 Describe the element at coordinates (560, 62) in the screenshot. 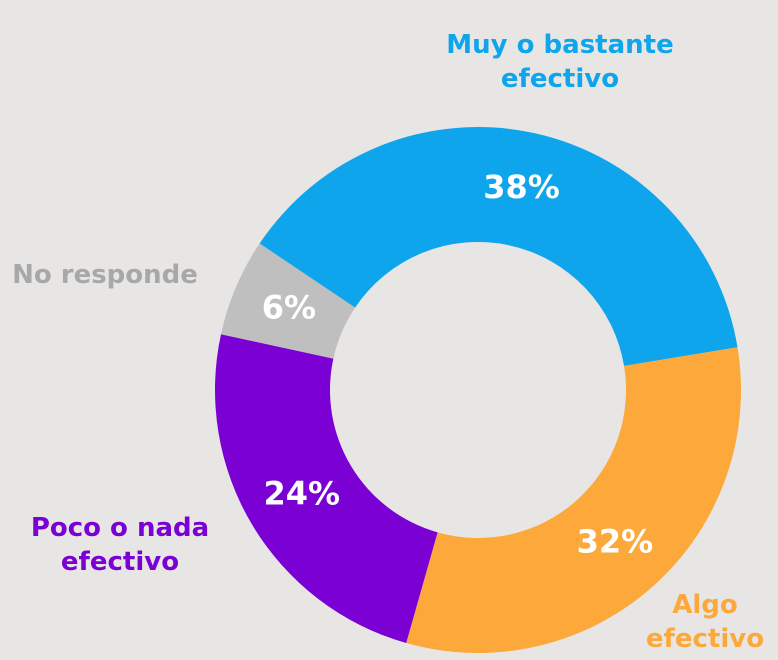

I see `category-label: Muy o bastante efectivo` at that location.